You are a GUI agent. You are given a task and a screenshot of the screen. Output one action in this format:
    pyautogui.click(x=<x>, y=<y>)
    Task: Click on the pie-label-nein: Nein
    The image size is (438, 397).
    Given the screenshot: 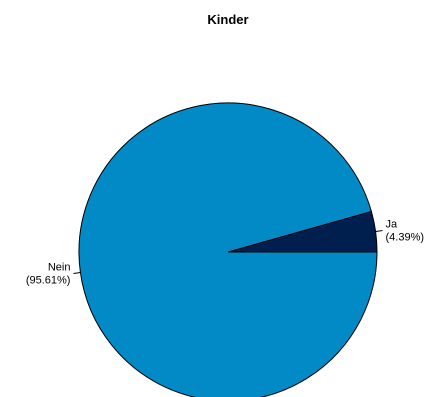 What is the action you would take?
    pyautogui.click(x=59, y=267)
    